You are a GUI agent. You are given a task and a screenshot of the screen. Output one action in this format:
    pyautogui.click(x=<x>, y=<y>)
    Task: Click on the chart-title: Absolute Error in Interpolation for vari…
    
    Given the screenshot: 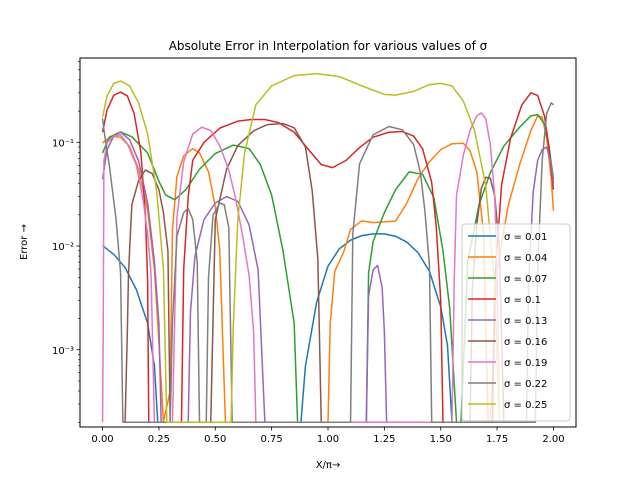 What is the action you would take?
    pyautogui.click(x=328, y=46)
    